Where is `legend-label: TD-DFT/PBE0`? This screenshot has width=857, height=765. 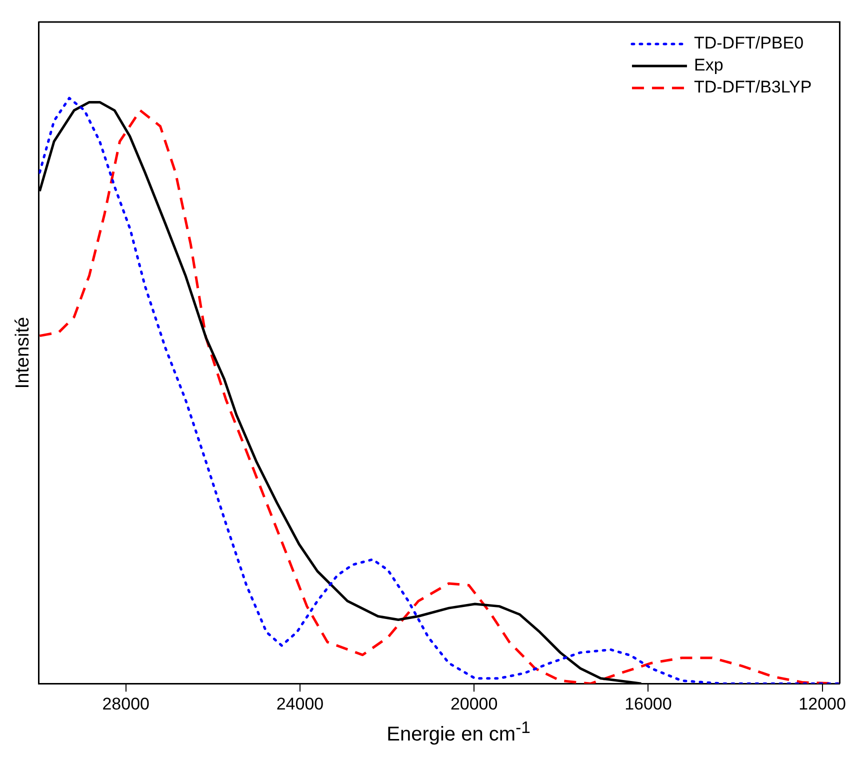 legend-label: TD-DFT/PBE0 is located at coordinates (749, 43).